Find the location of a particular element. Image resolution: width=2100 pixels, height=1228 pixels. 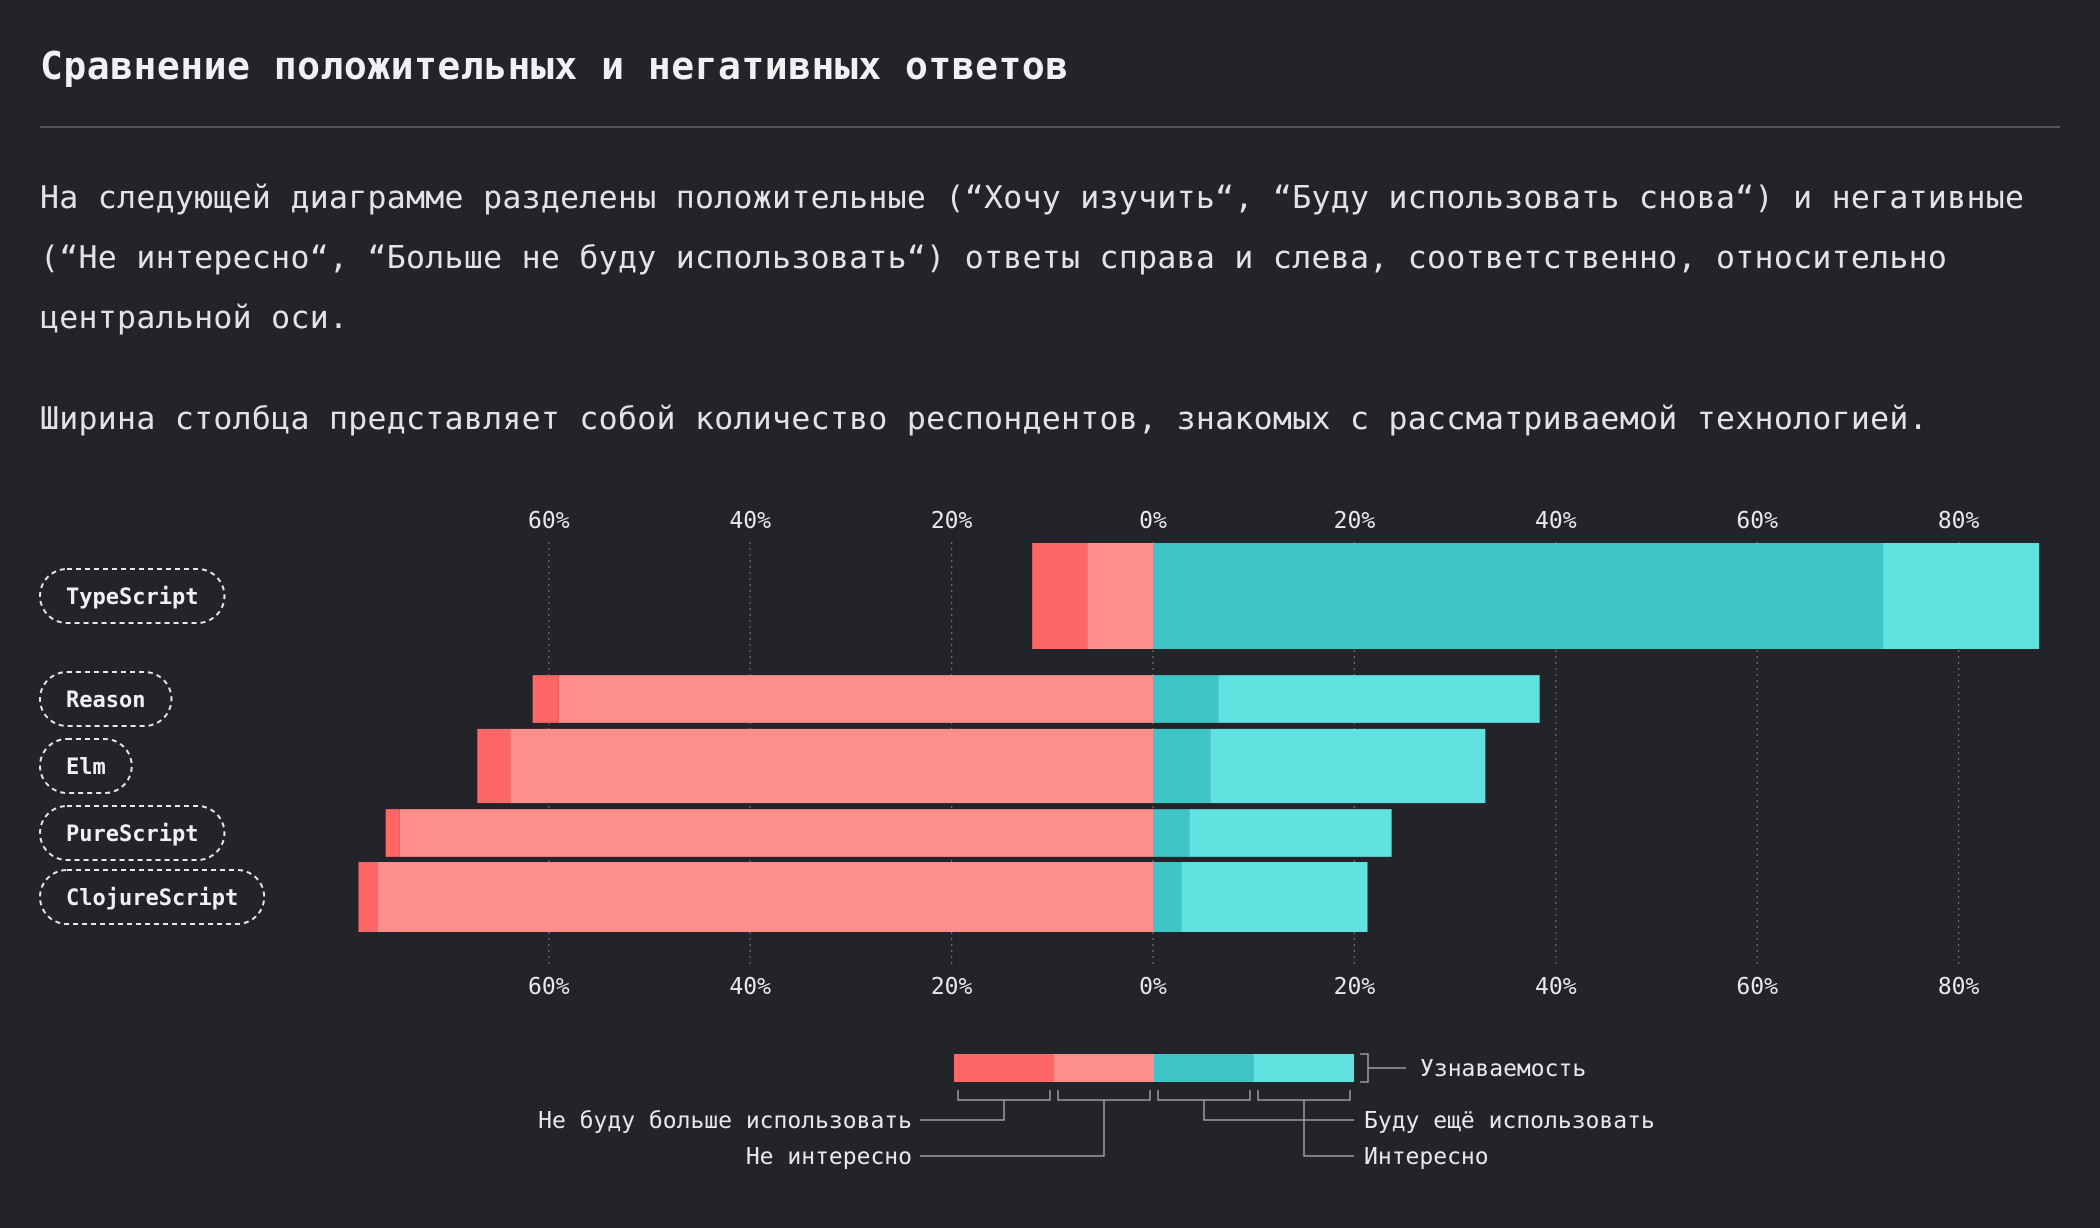

category-label: PureScript is located at coordinates (132, 834).